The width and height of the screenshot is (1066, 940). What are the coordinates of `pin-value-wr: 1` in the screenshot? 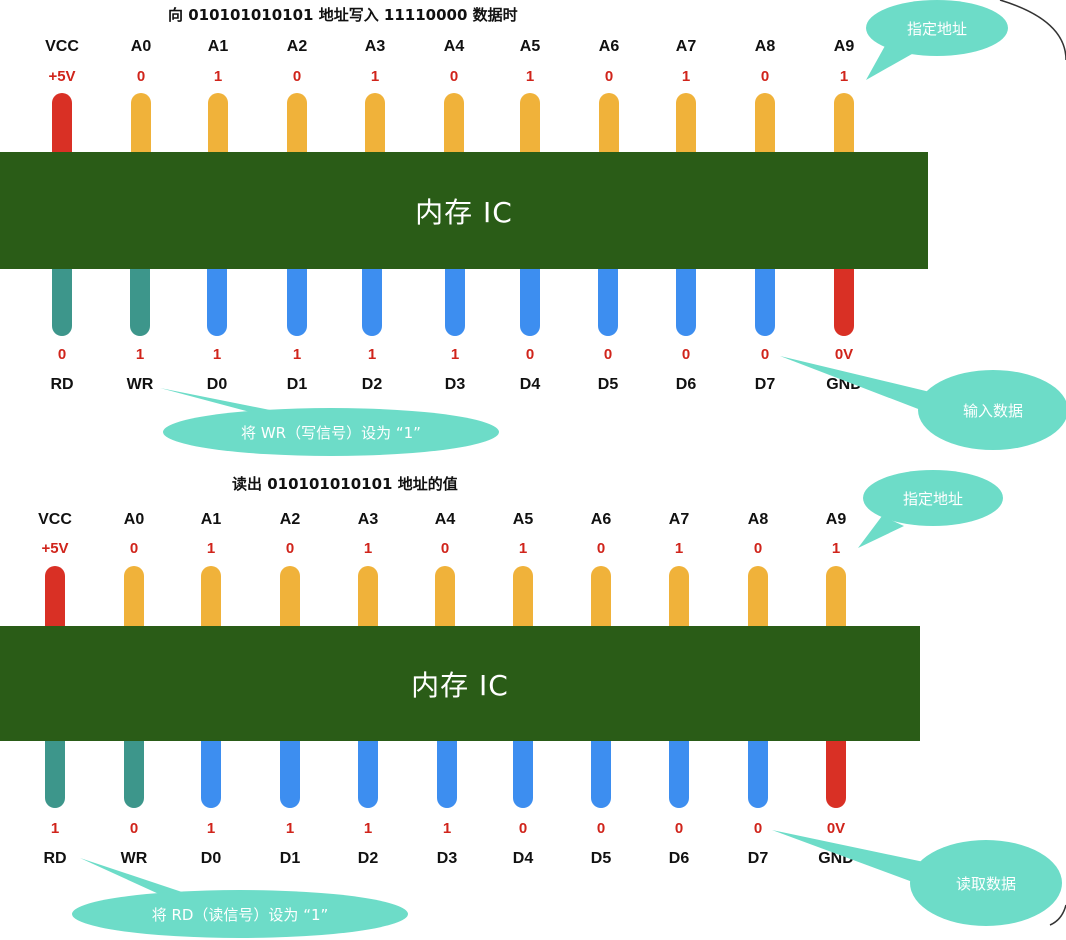 It's located at (140, 354).